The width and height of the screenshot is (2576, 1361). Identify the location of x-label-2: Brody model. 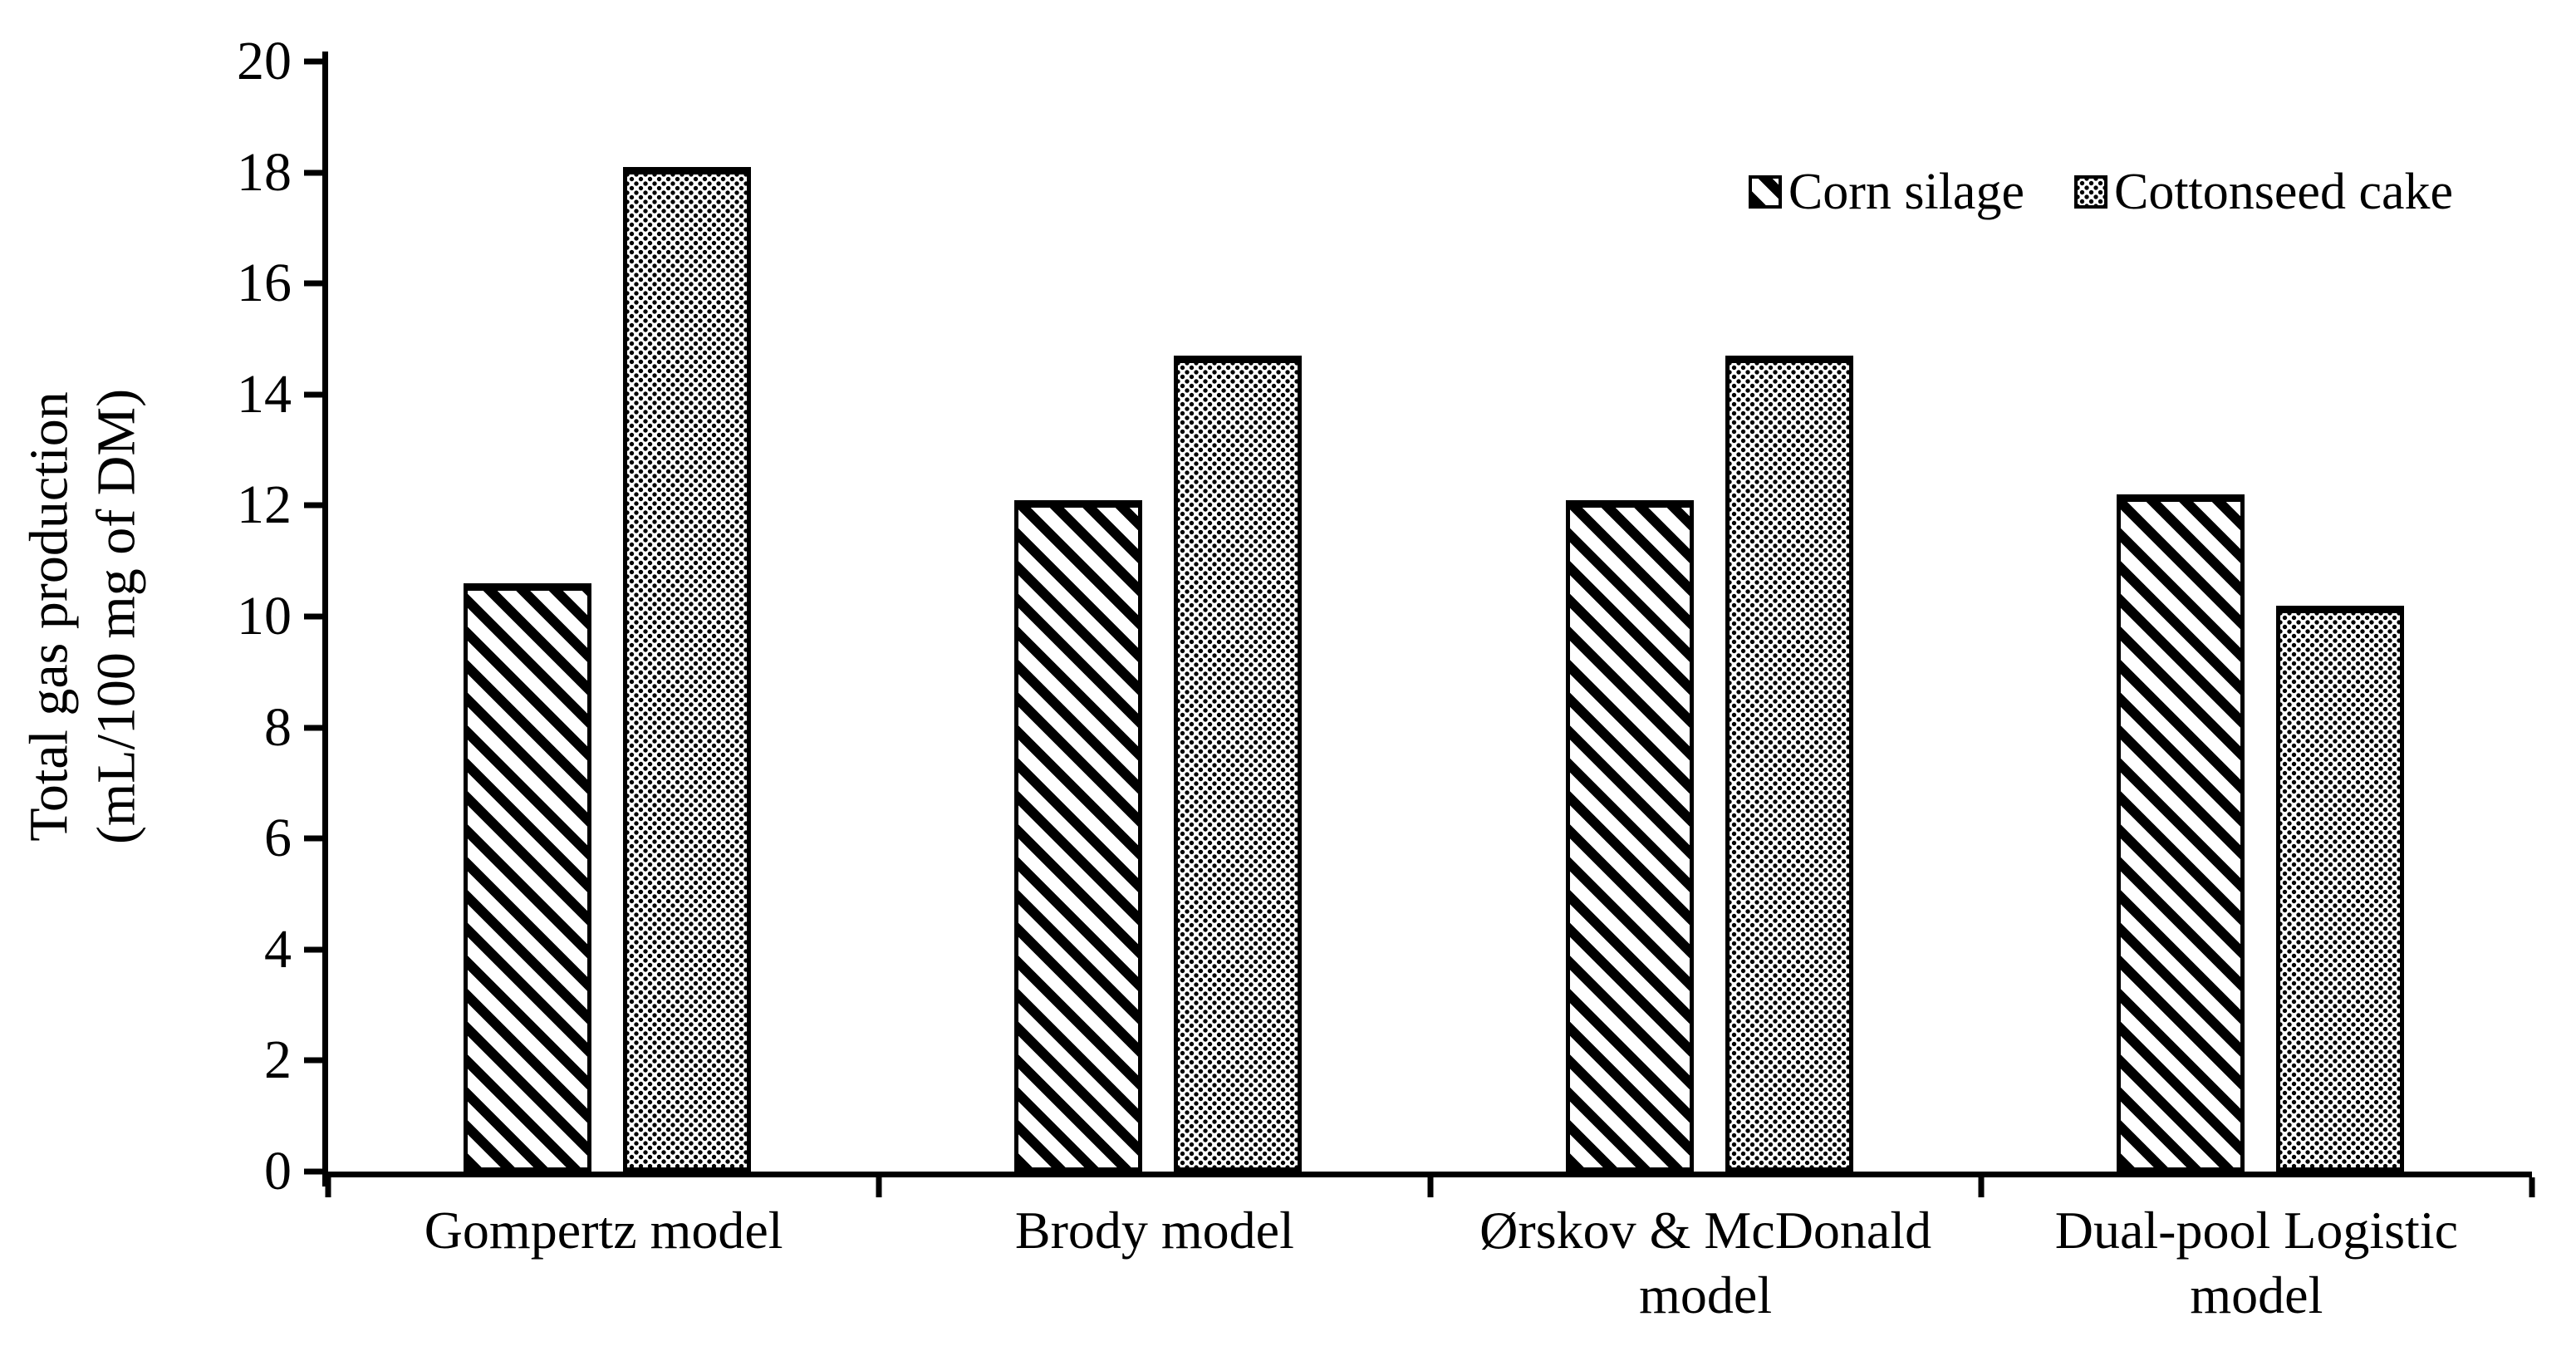
(1154, 1263).